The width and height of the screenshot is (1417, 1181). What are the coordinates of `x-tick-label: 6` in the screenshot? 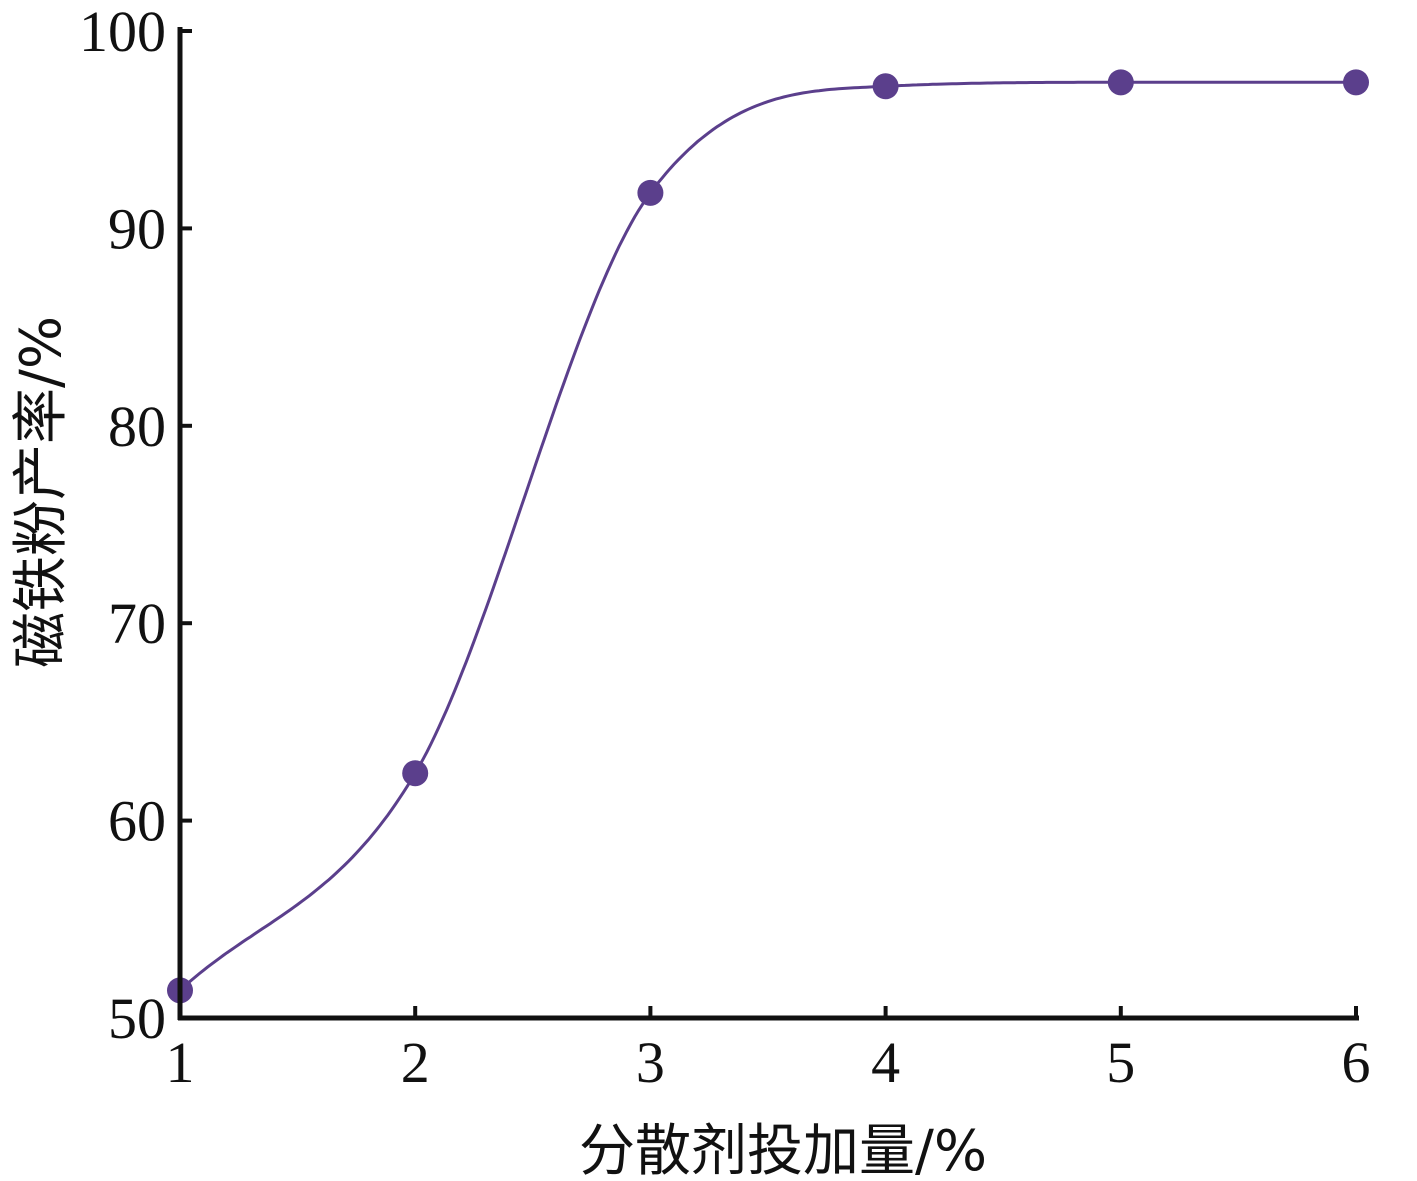 It's located at (1356, 1062).